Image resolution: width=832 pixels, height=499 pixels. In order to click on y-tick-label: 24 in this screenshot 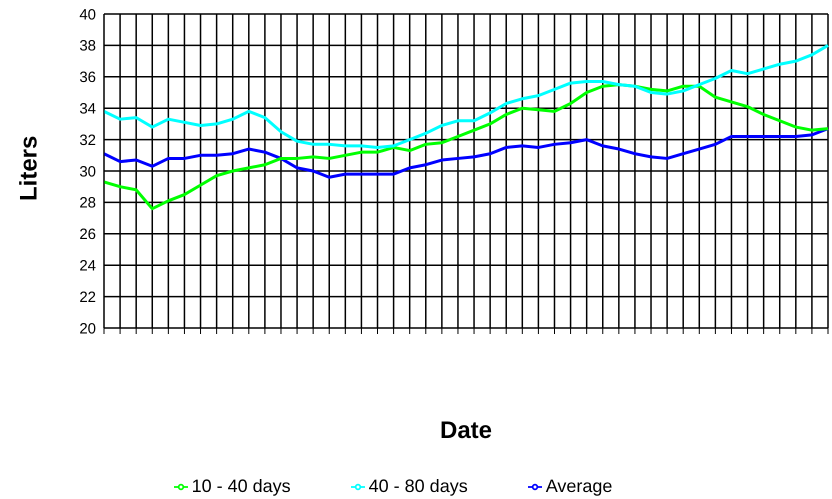, I will do `click(87, 266)`.